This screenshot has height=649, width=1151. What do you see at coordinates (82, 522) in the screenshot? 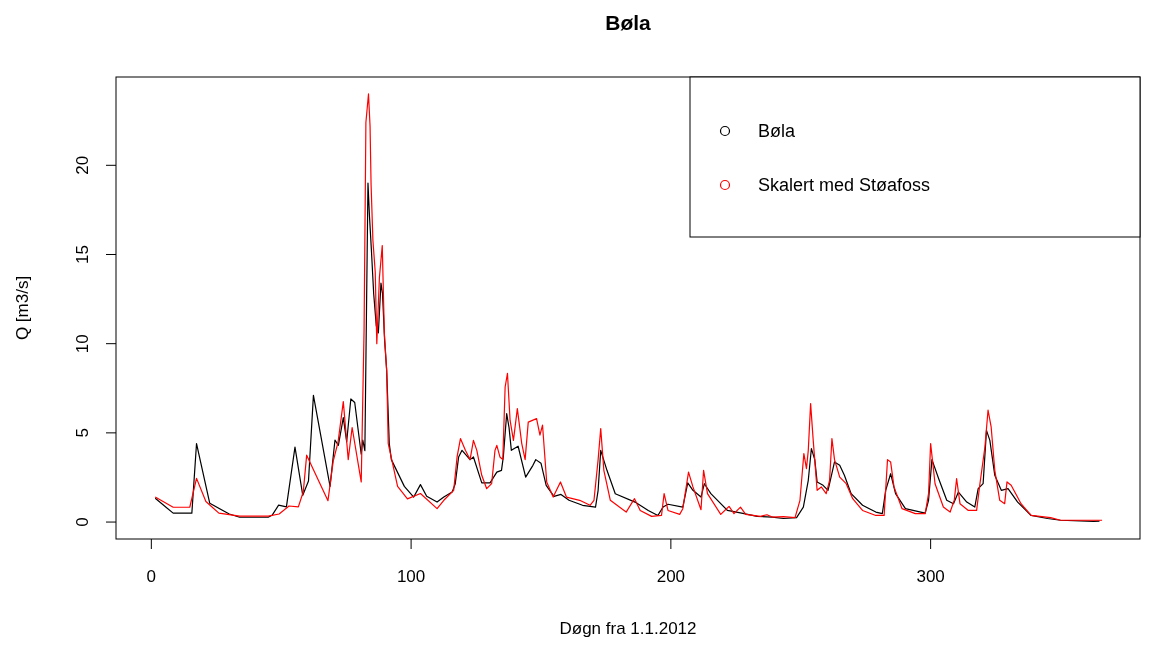
I see `y-tick-label: 0` at bounding box center [82, 522].